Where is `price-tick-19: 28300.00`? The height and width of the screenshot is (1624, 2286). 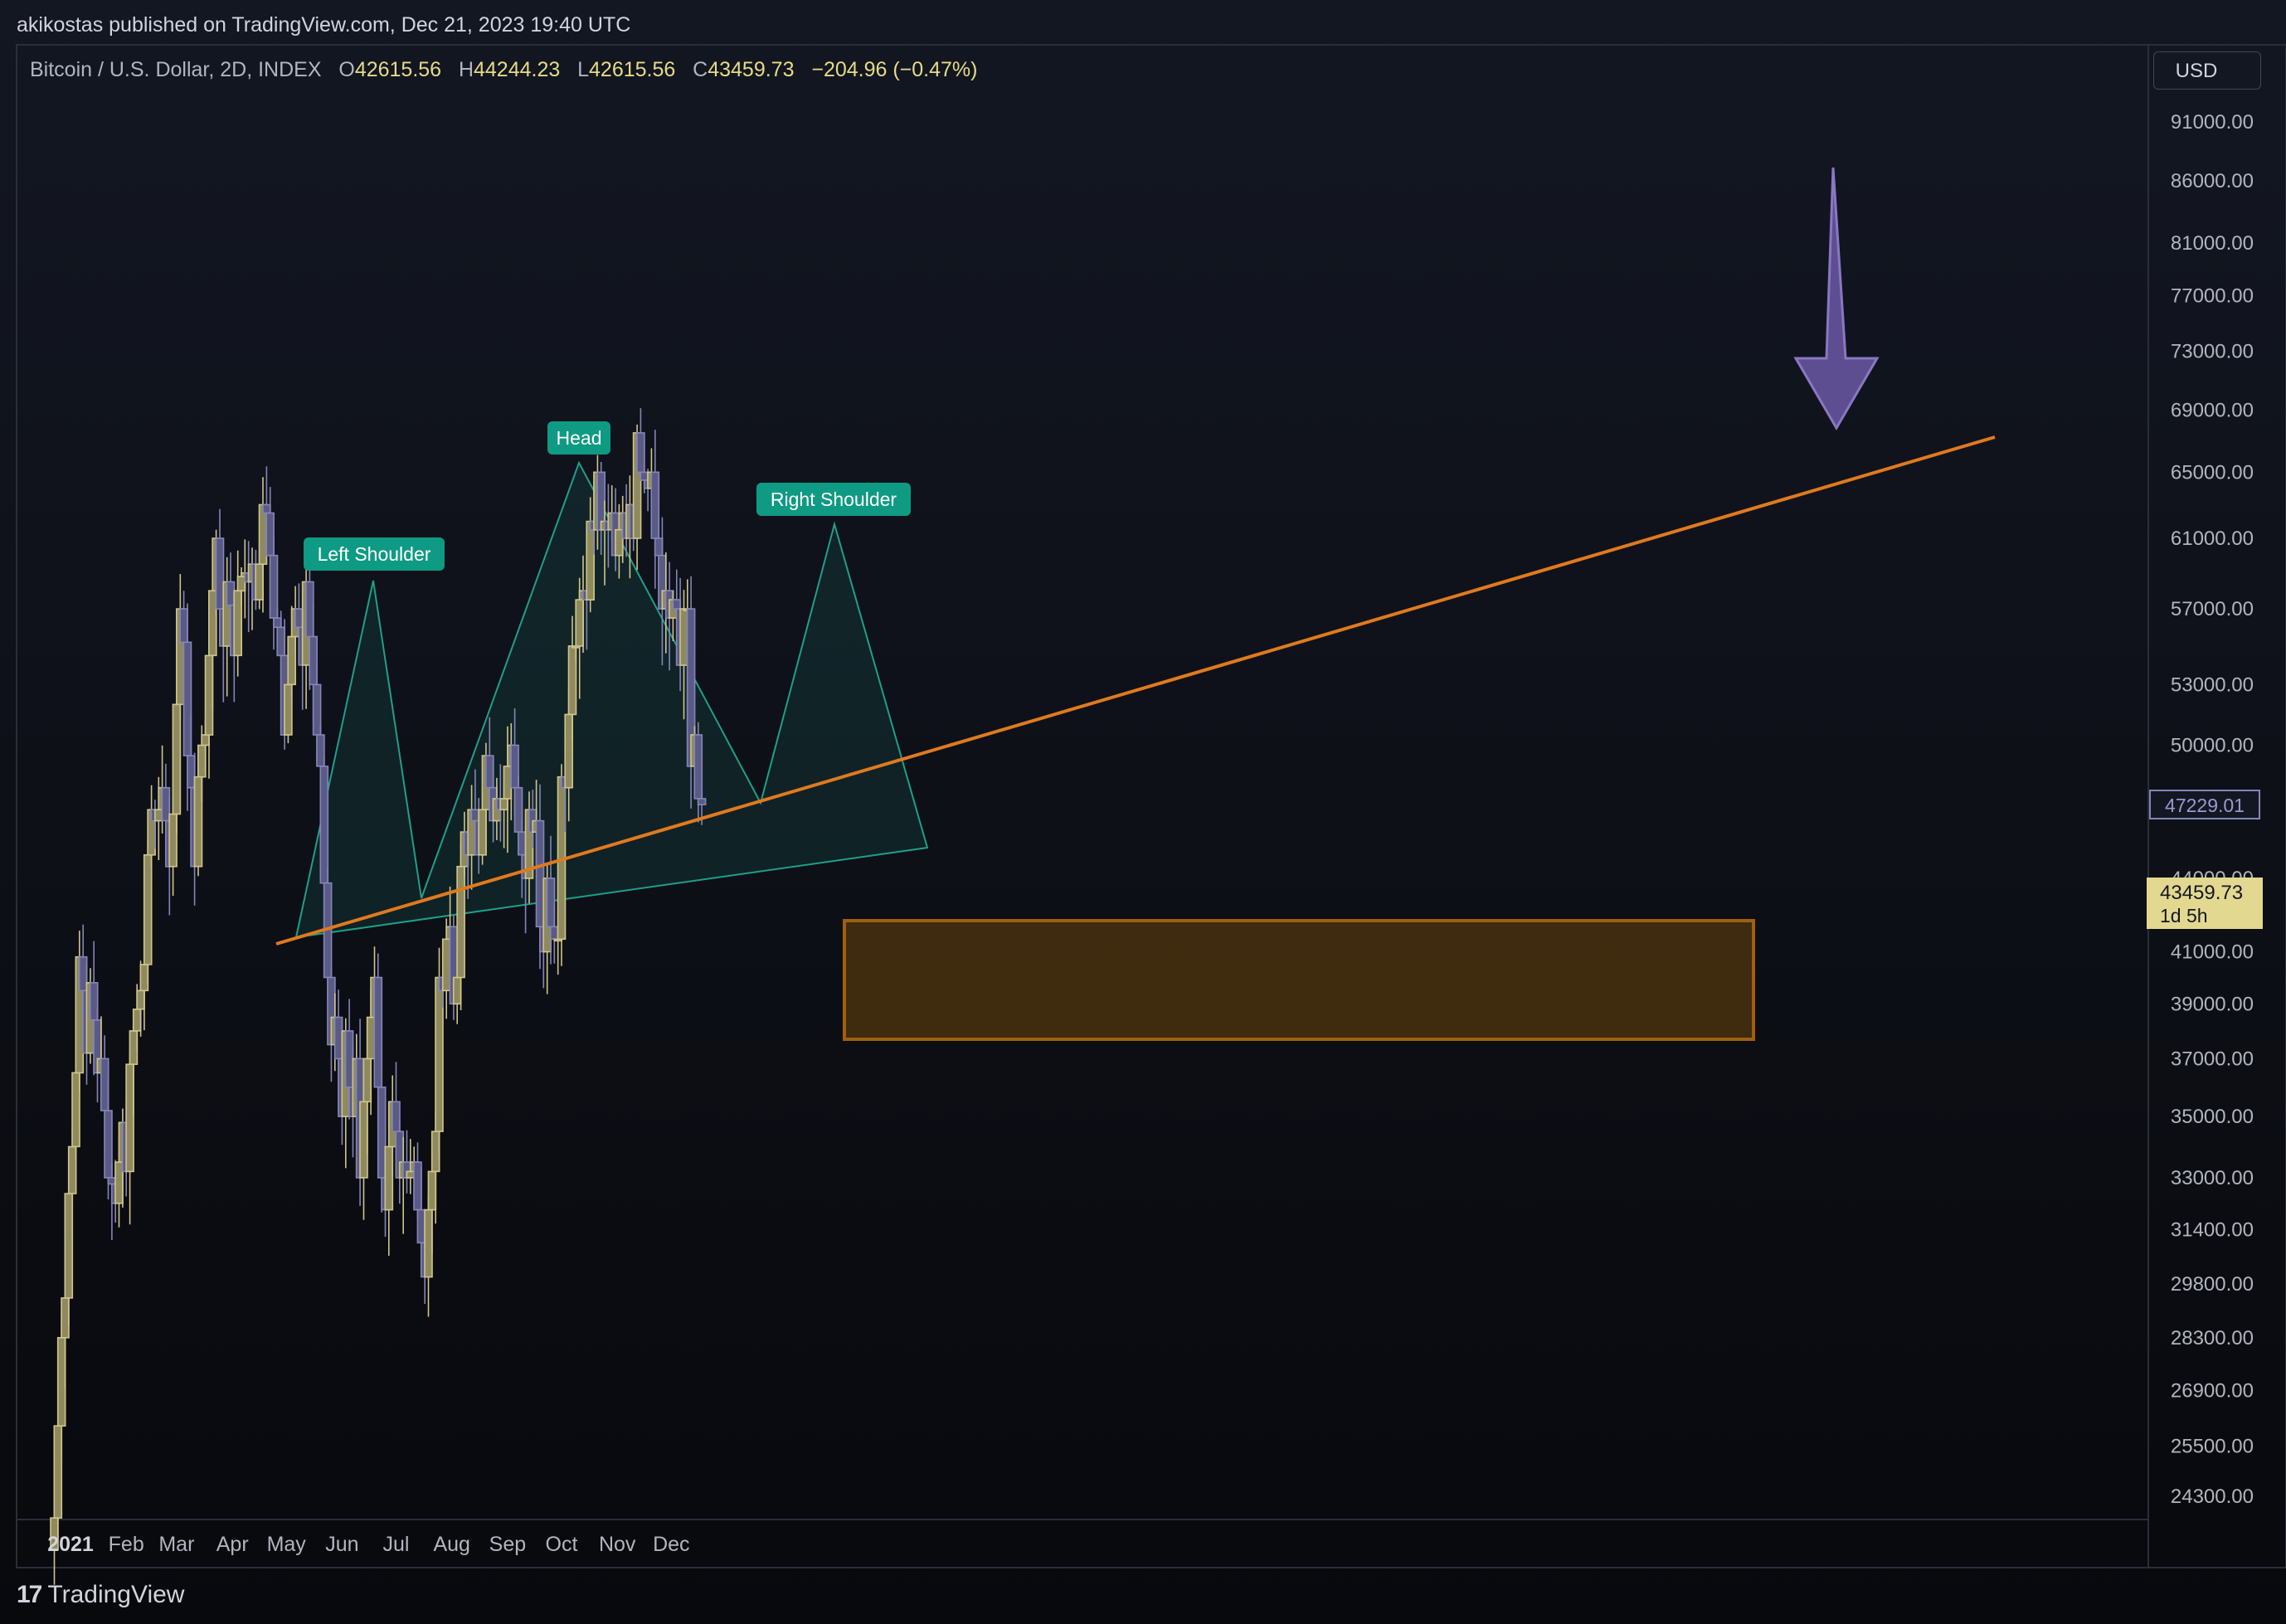
price-tick-19: 28300.00 is located at coordinates (2213, 1338).